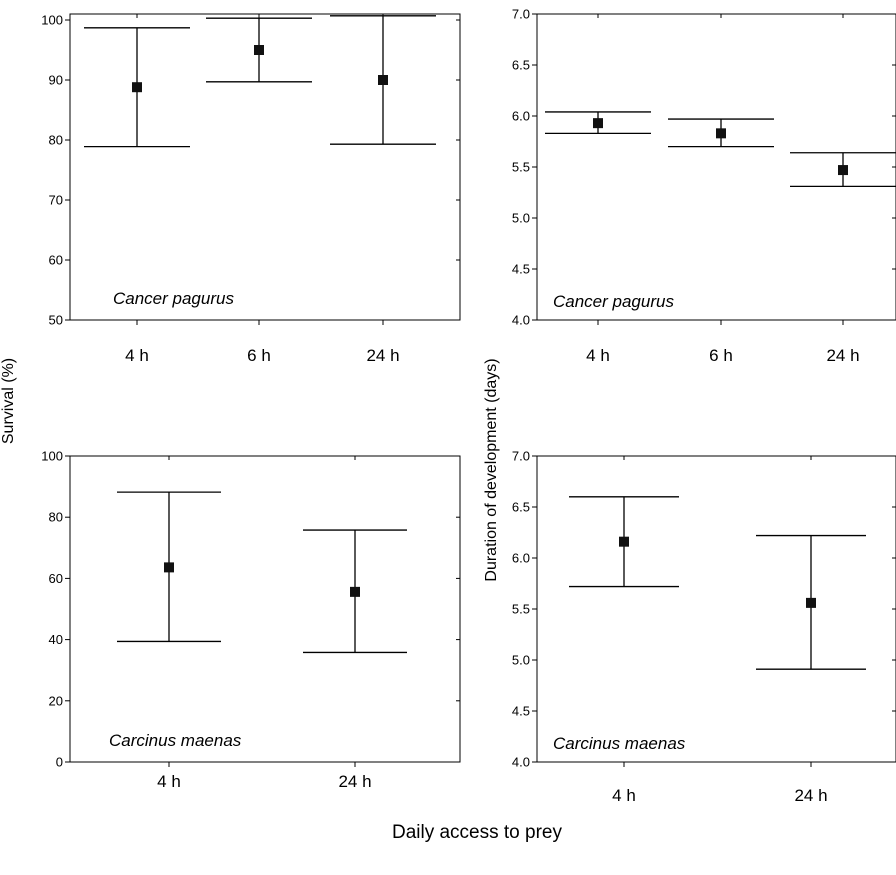  What do you see at coordinates (521, 558) in the screenshot?
I see `panel-4-ytick-label: 6.0` at bounding box center [521, 558].